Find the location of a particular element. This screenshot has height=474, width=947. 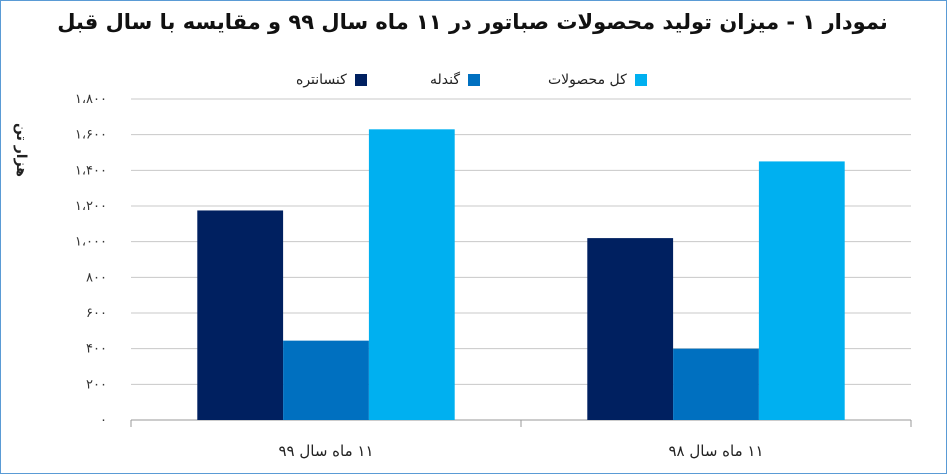

y-tick-label: ۴۰۰ is located at coordinates (96, 349).